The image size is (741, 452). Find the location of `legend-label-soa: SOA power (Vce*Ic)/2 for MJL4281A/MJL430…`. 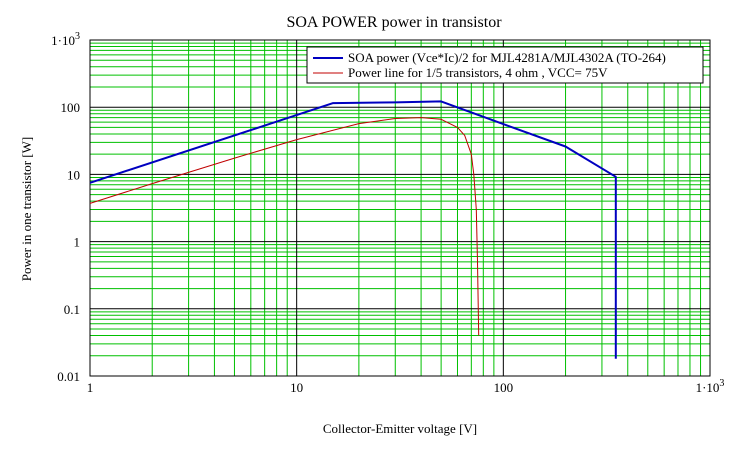

legend-label-soa: SOA power (Vce*Ic)/2 for MJL4281A/MJL430… is located at coordinates (507, 57).